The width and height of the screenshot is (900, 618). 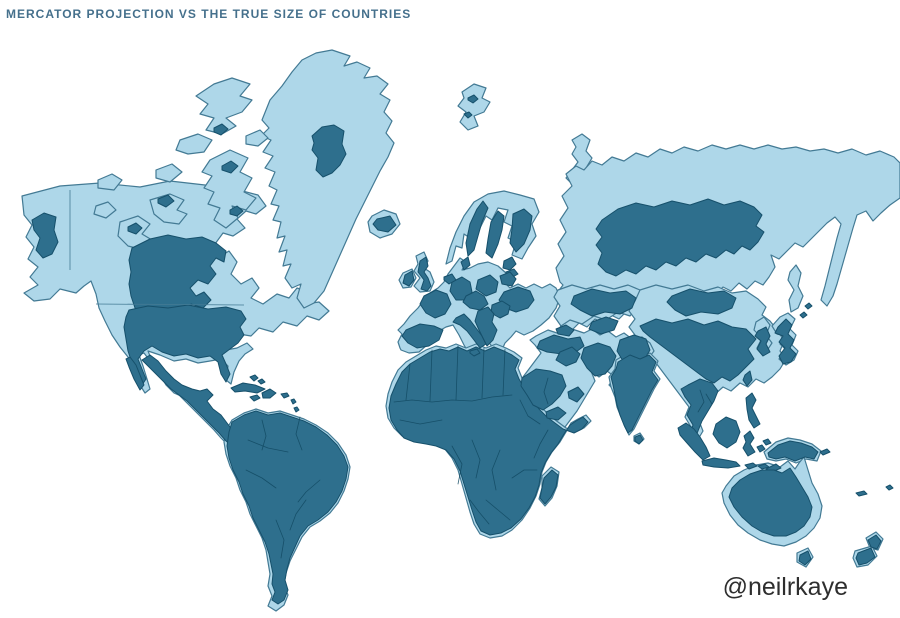 What do you see at coordinates (785, 341) in the screenshot?
I see `japan-true` at bounding box center [785, 341].